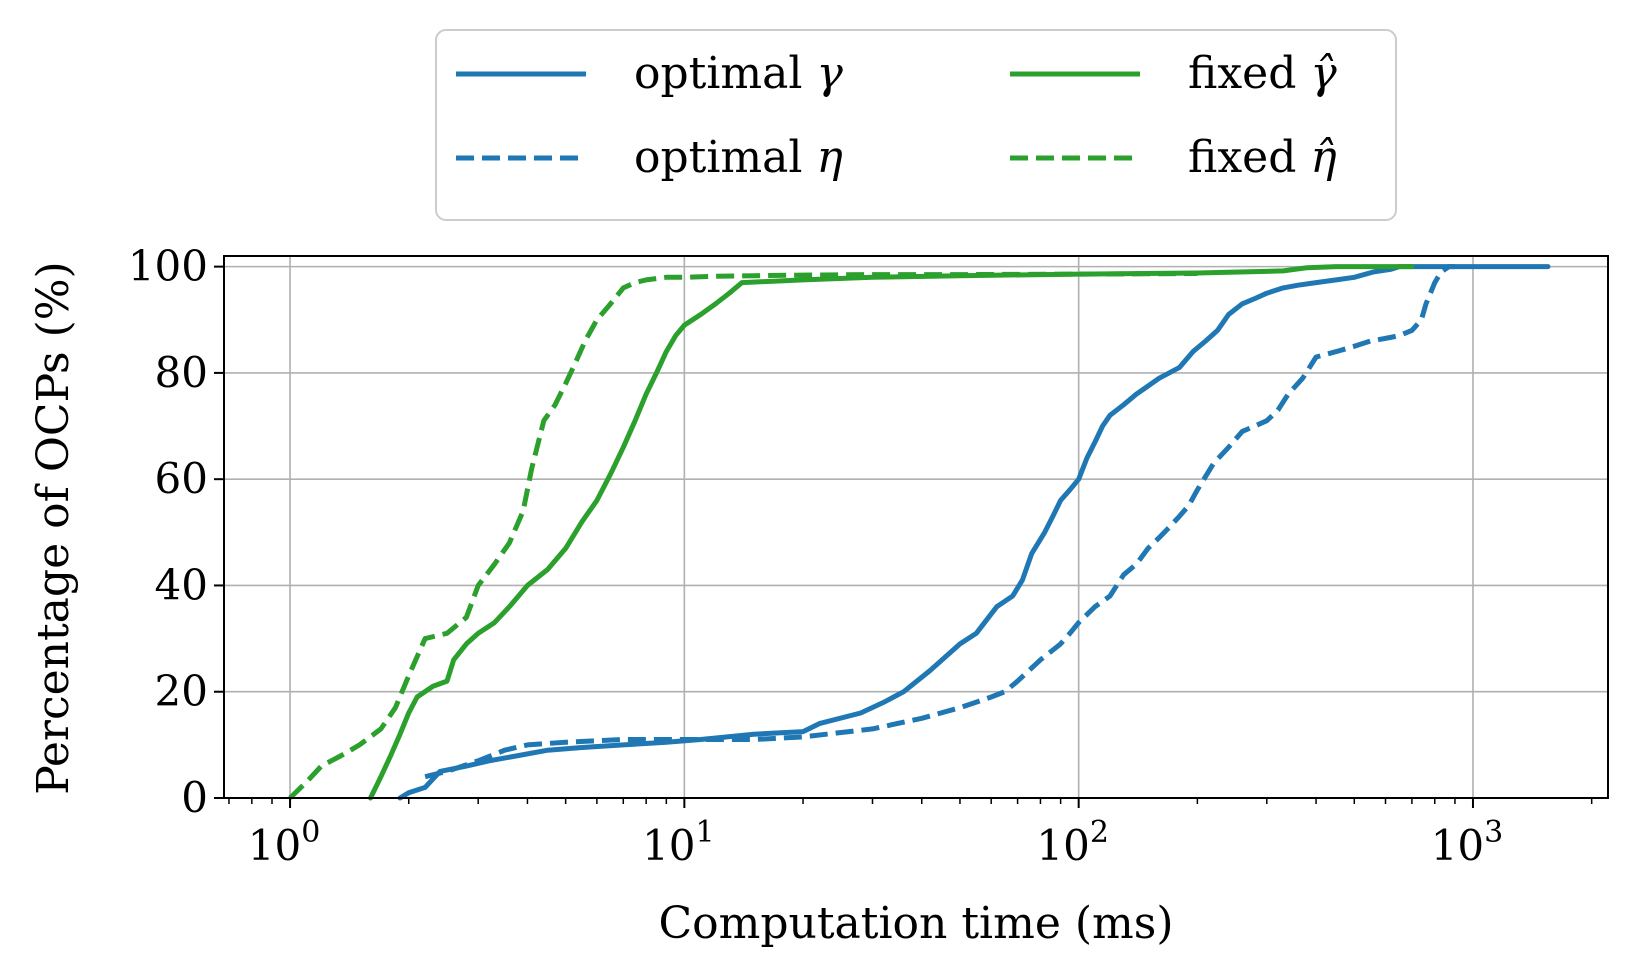 The height and width of the screenshot is (980, 1626). Describe the element at coordinates (181, 584) in the screenshot. I see `y-tick-label: 40` at that location.